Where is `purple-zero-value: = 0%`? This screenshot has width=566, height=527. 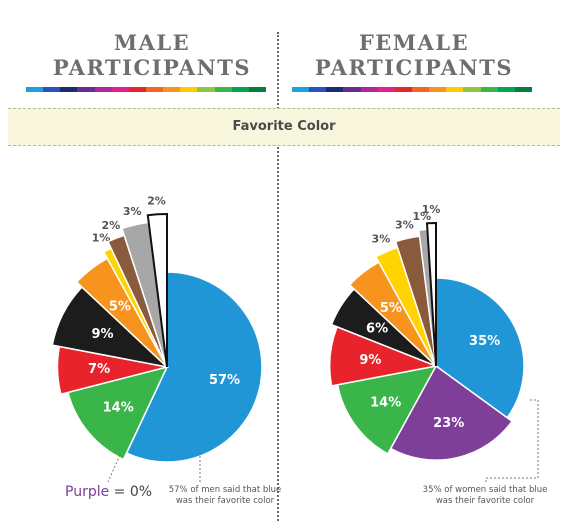 purple-zero-value: = 0% is located at coordinates (133, 492).